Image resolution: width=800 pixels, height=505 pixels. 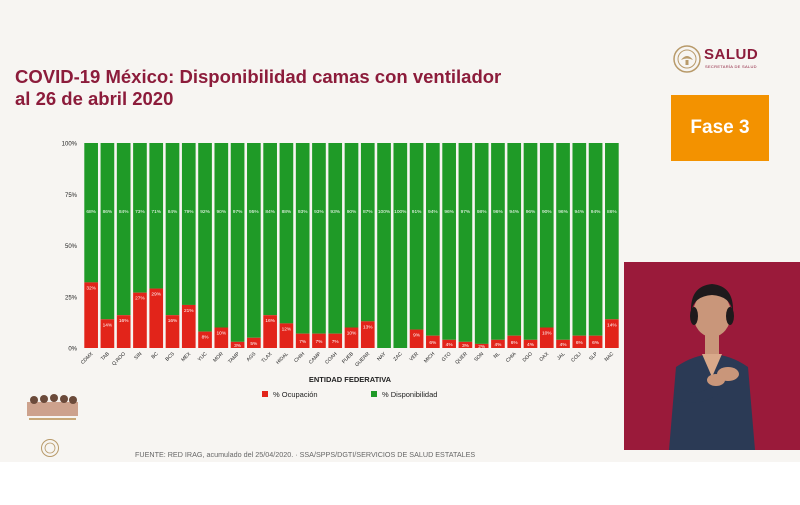 What do you see at coordinates (731, 66) in the screenshot?
I see `logo-subtext: SECRETARÍA DE SALUD` at bounding box center [731, 66].